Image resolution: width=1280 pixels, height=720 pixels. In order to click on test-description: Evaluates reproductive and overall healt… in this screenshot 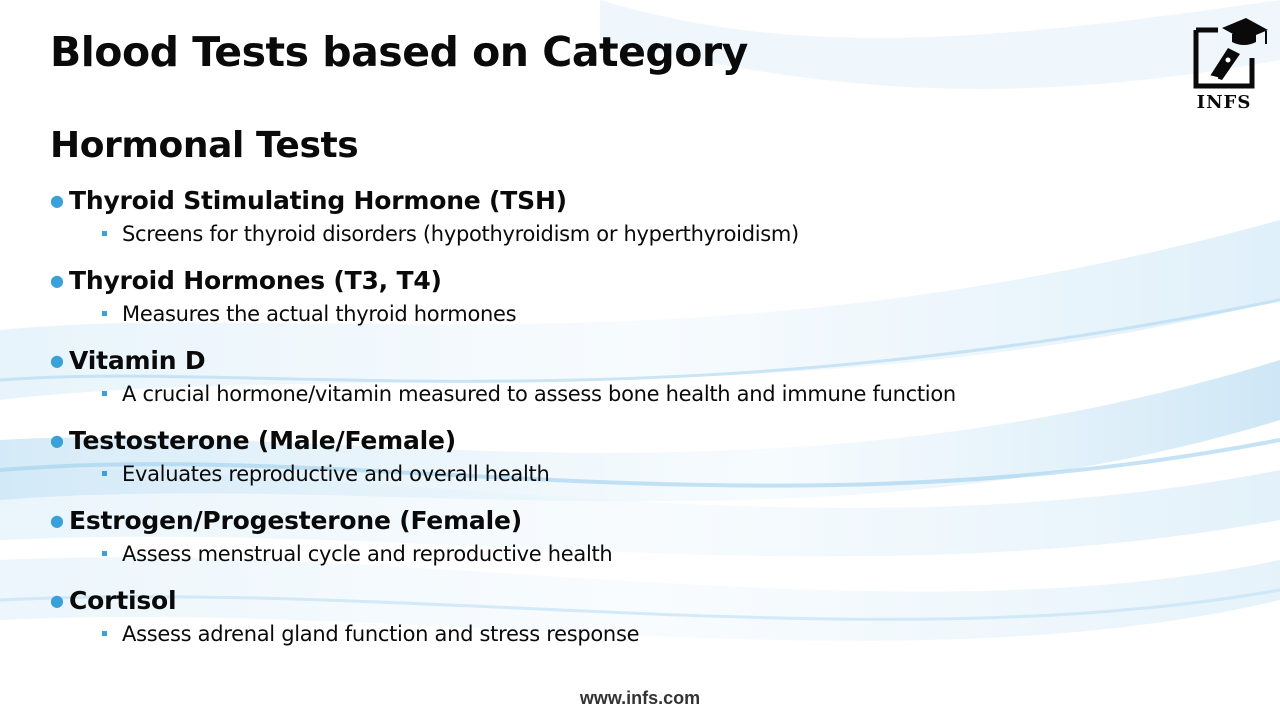, I will do `click(336, 474)`.